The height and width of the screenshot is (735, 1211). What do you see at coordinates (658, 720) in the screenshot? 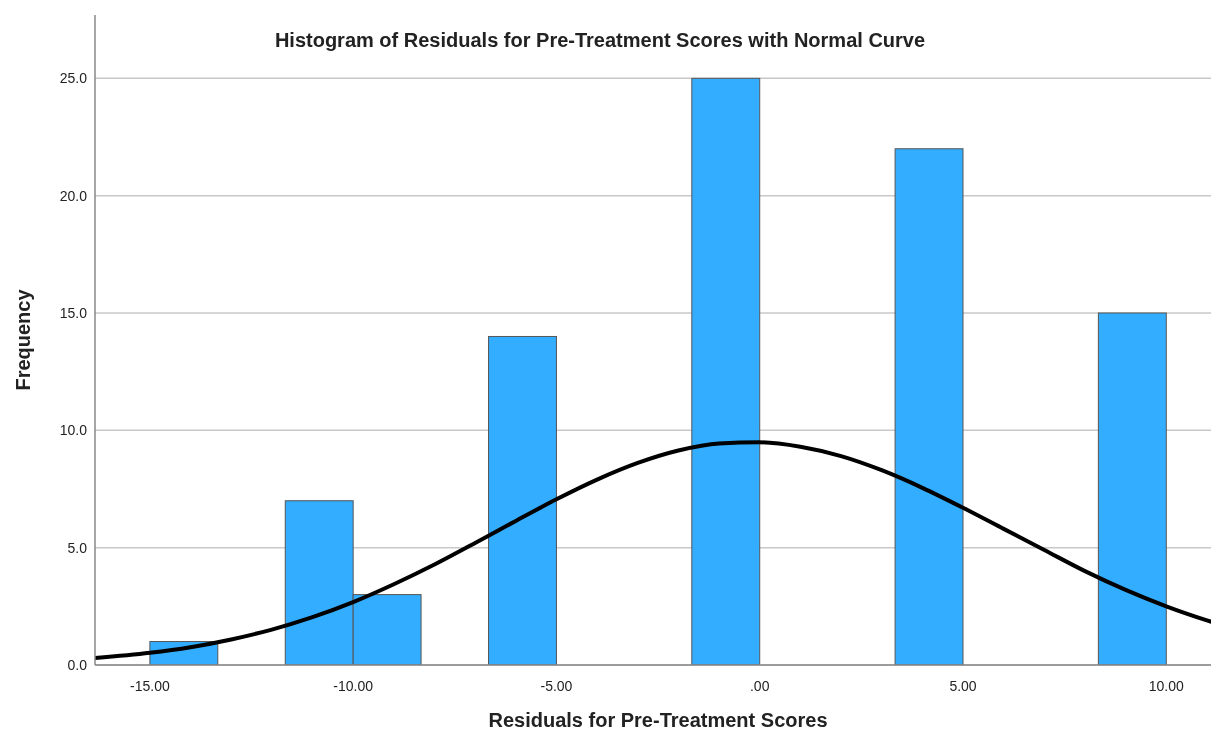
I see `x-axis-title: Residuals for Pre-Treatment Scores` at bounding box center [658, 720].